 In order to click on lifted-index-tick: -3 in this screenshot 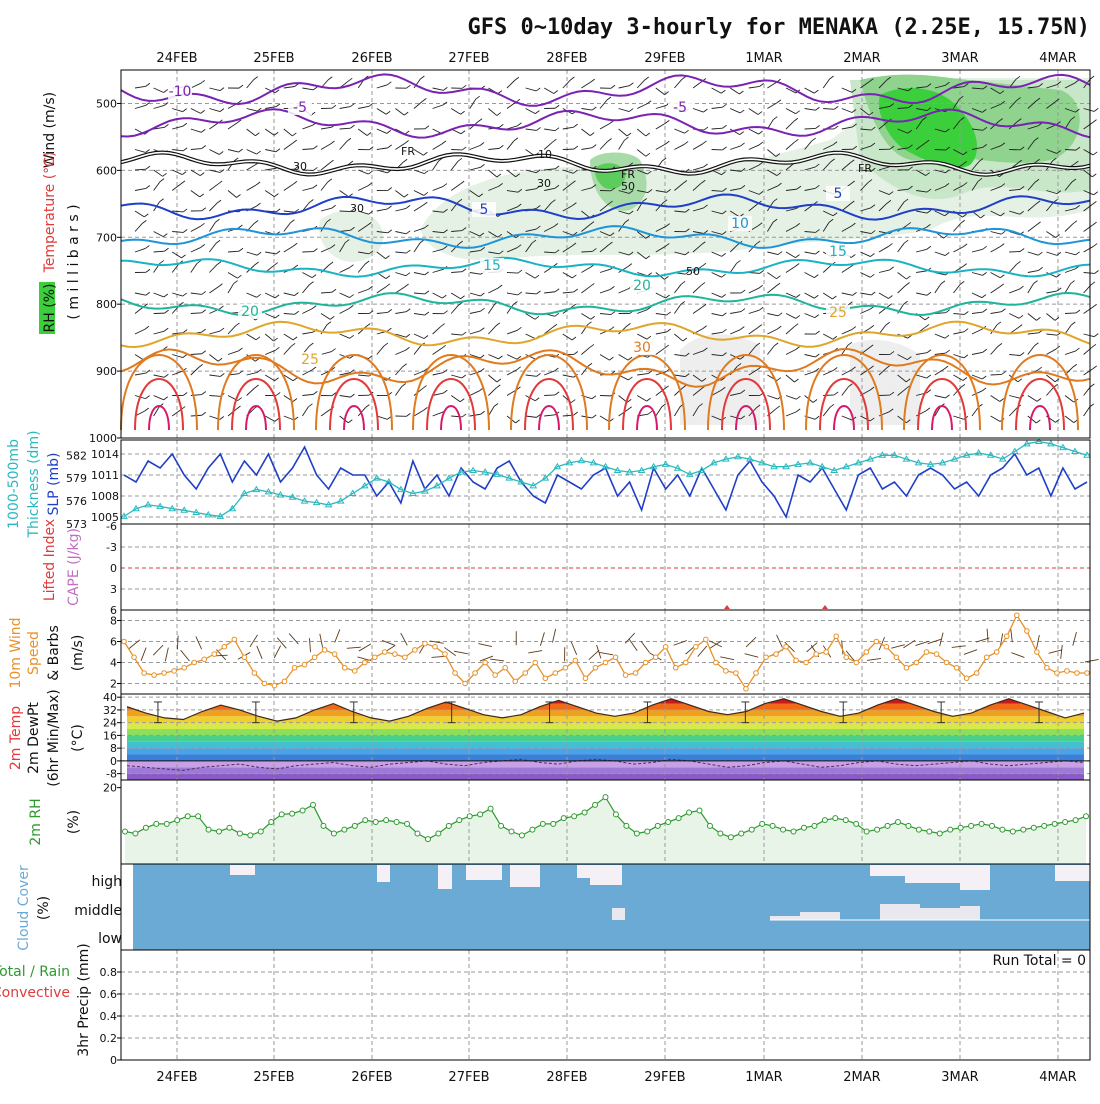, I will do `click(111, 547)`.